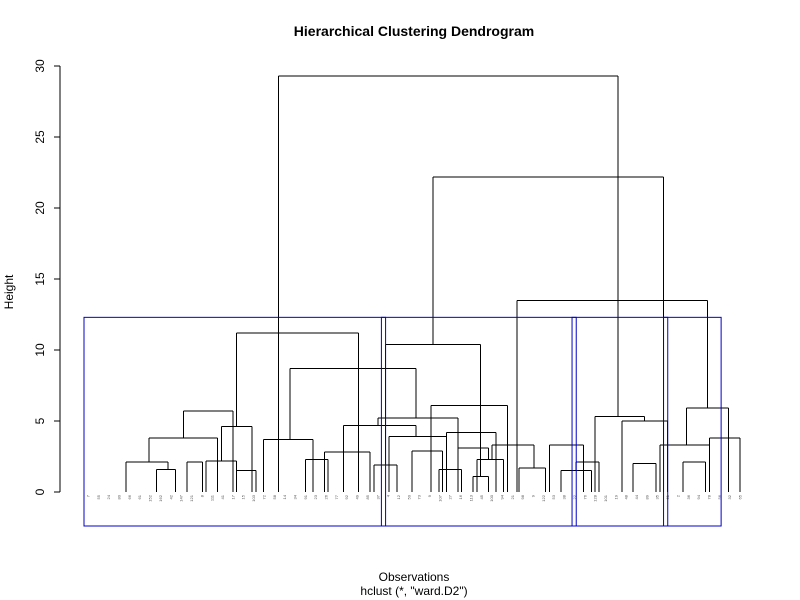  What do you see at coordinates (243, 496) in the screenshot?
I see `leaf-label: 15` at bounding box center [243, 496].